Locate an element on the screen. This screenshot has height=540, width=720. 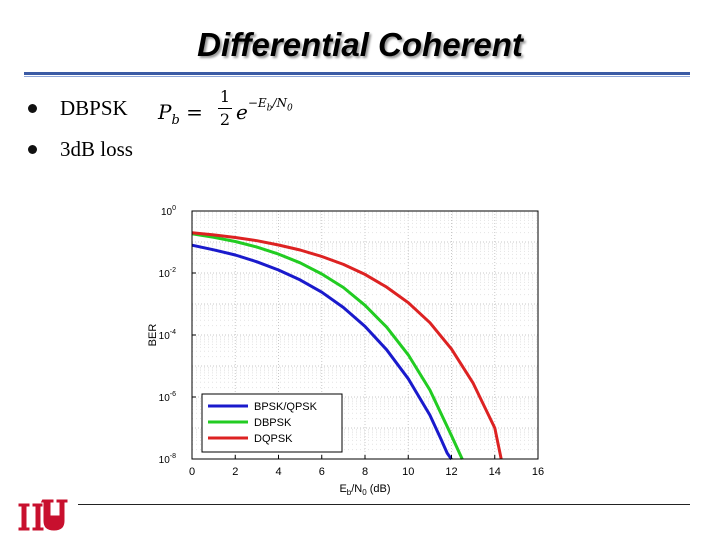
bullet-item: 3dB loss is located at coordinates (80, 155).